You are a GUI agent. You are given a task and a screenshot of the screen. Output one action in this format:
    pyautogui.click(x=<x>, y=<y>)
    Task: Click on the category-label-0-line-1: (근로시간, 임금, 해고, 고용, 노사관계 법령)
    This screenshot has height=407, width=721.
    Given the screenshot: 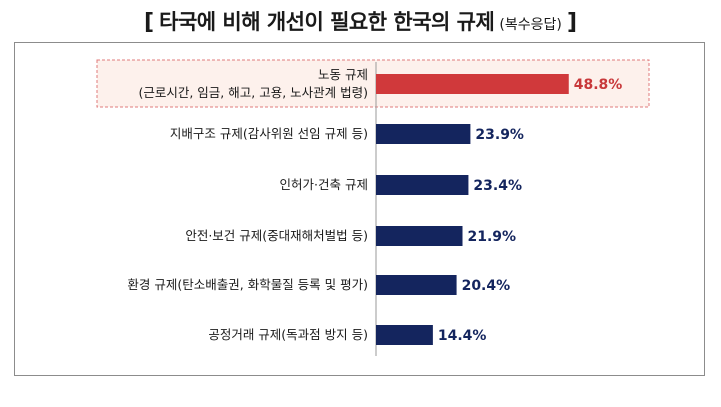 What is the action you would take?
    pyautogui.click(x=253, y=92)
    